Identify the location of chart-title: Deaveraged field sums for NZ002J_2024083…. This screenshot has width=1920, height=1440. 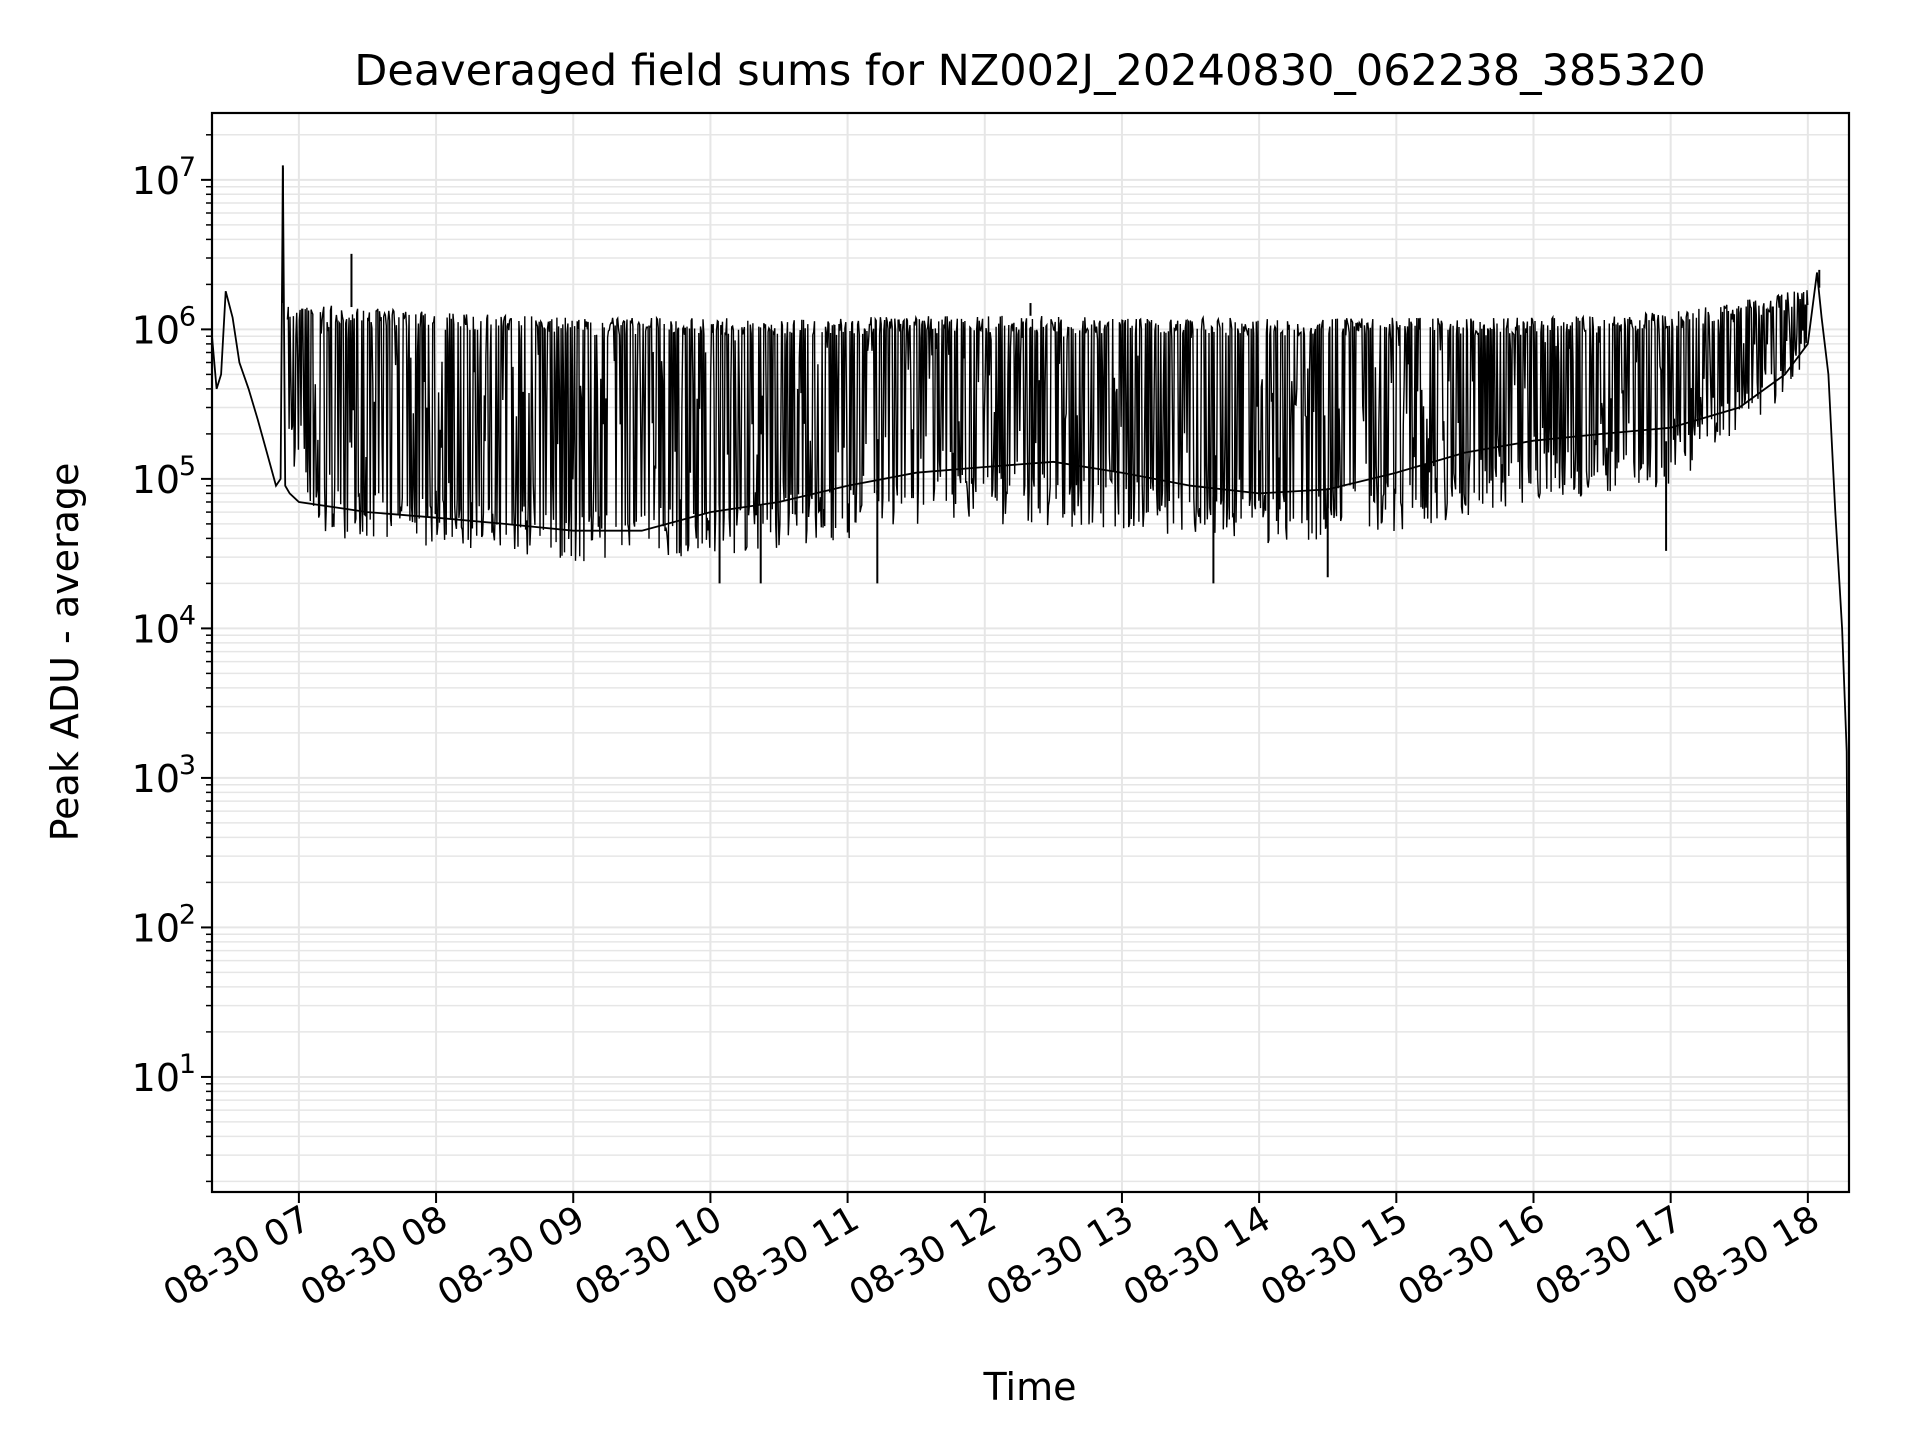
(1029, 71).